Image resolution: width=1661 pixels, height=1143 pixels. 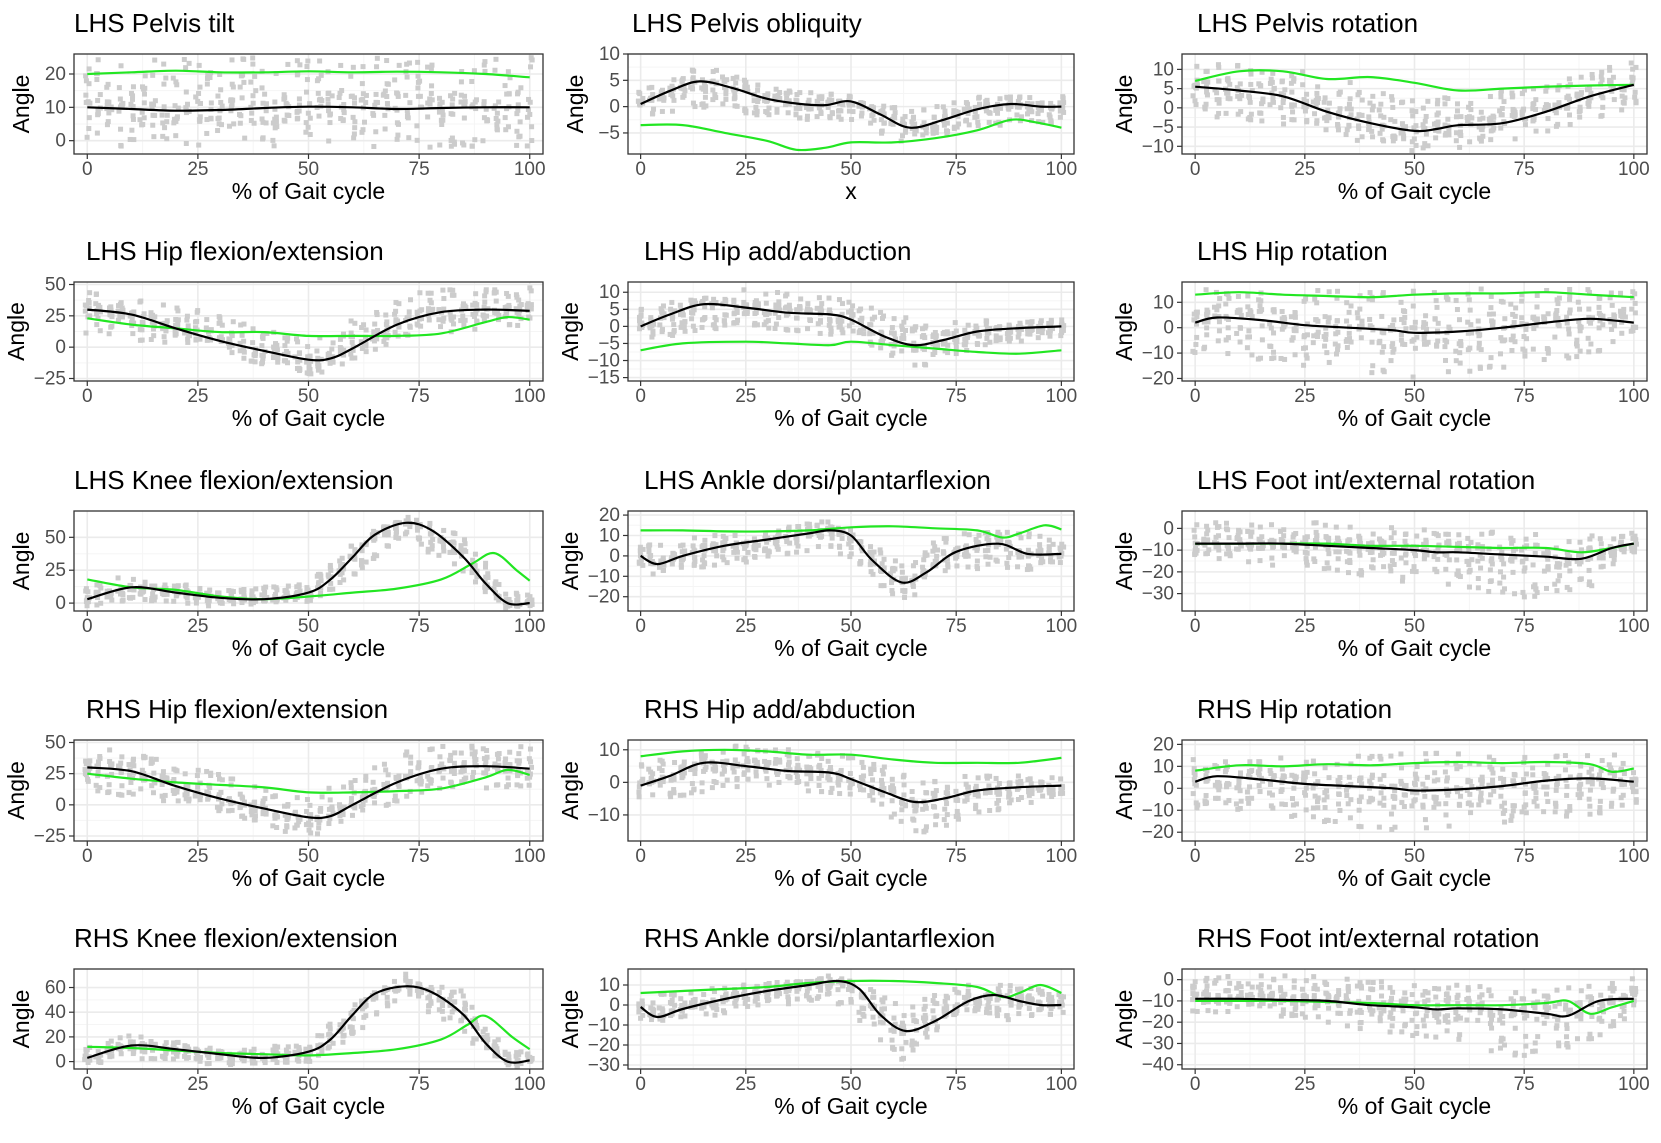 What do you see at coordinates (1414, 312) in the screenshot?
I see `series-lines` at bounding box center [1414, 312].